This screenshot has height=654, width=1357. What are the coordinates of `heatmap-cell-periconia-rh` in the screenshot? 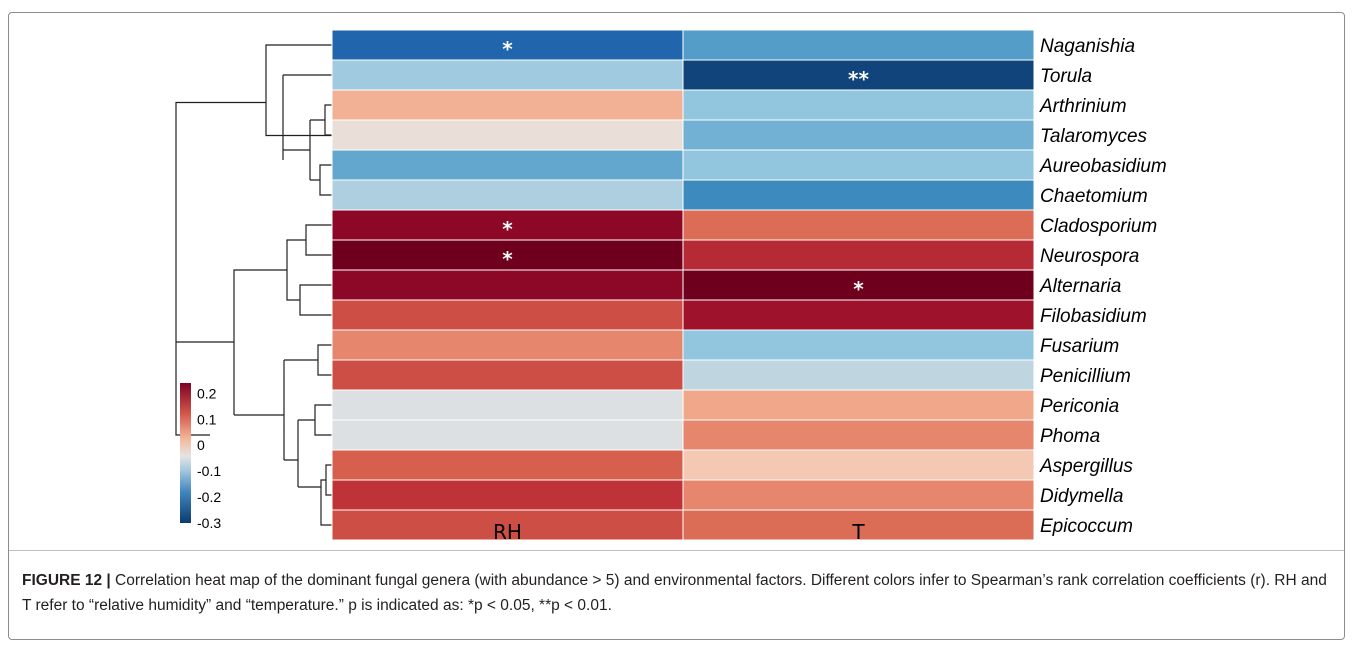 It's located at (507, 405).